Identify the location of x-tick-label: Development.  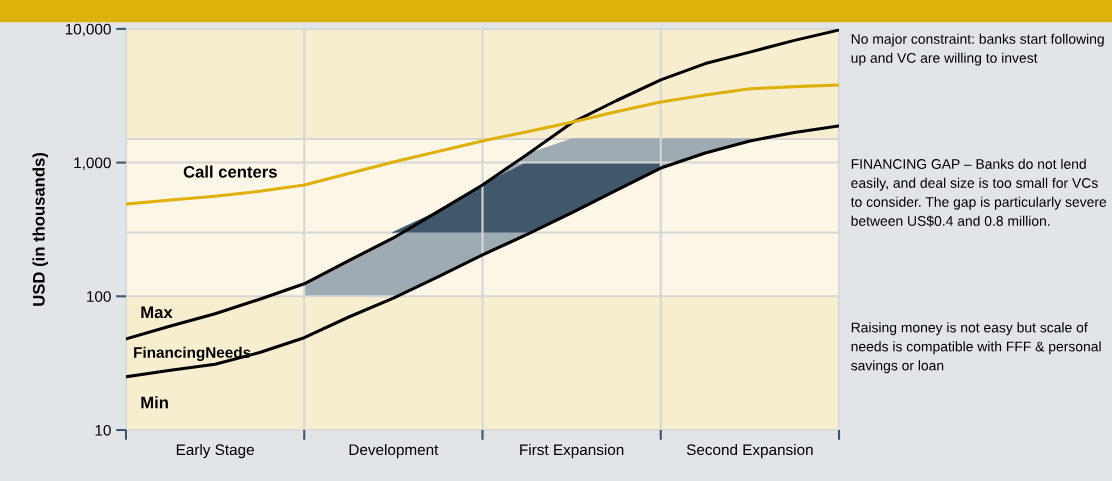
(394, 451).